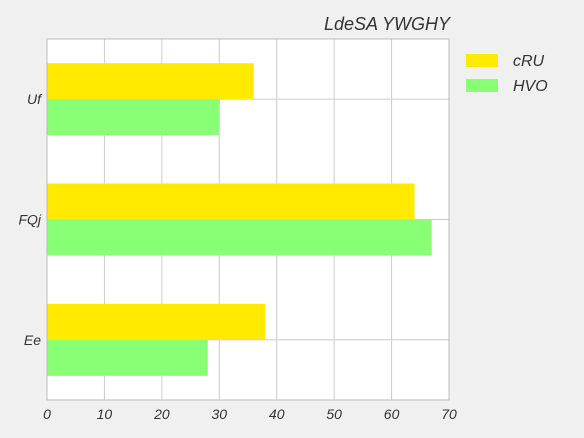 The height and width of the screenshot is (438, 584). What do you see at coordinates (35, 99) in the screenshot?
I see `y-tick-label: Uf` at bounding box center [35, 99].